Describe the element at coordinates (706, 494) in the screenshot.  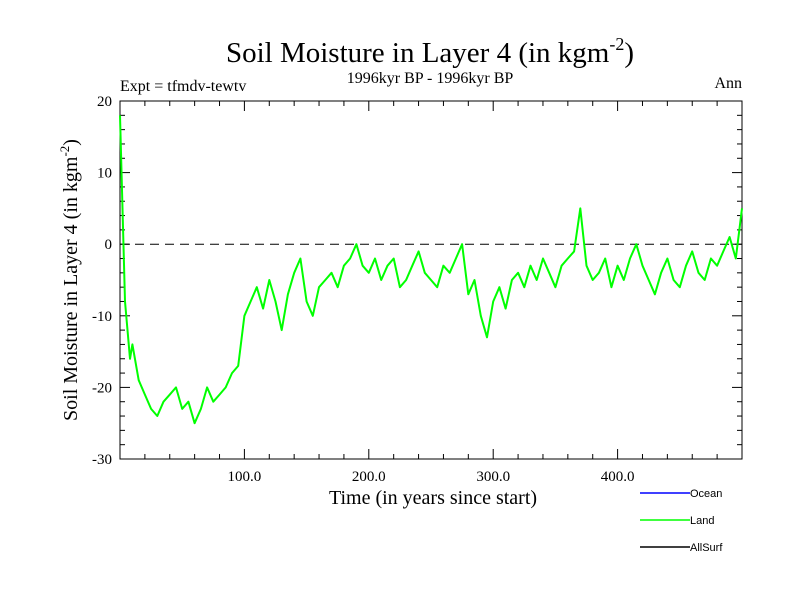
I see `legend-label: Ocean` at that location.